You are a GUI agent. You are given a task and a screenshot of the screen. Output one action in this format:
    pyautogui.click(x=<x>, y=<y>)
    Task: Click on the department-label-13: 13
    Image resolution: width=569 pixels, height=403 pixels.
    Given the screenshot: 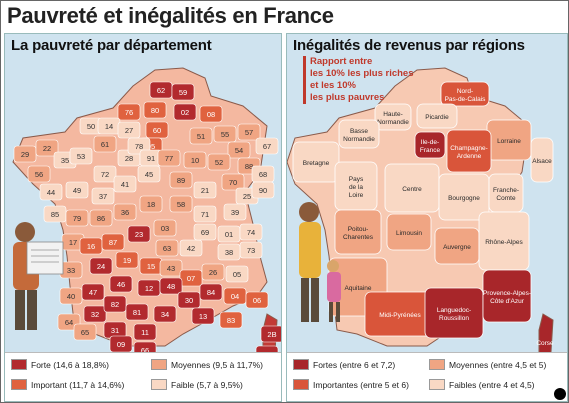 What is the action you would take?
    pyautogui.click(x=203, y=316)
    